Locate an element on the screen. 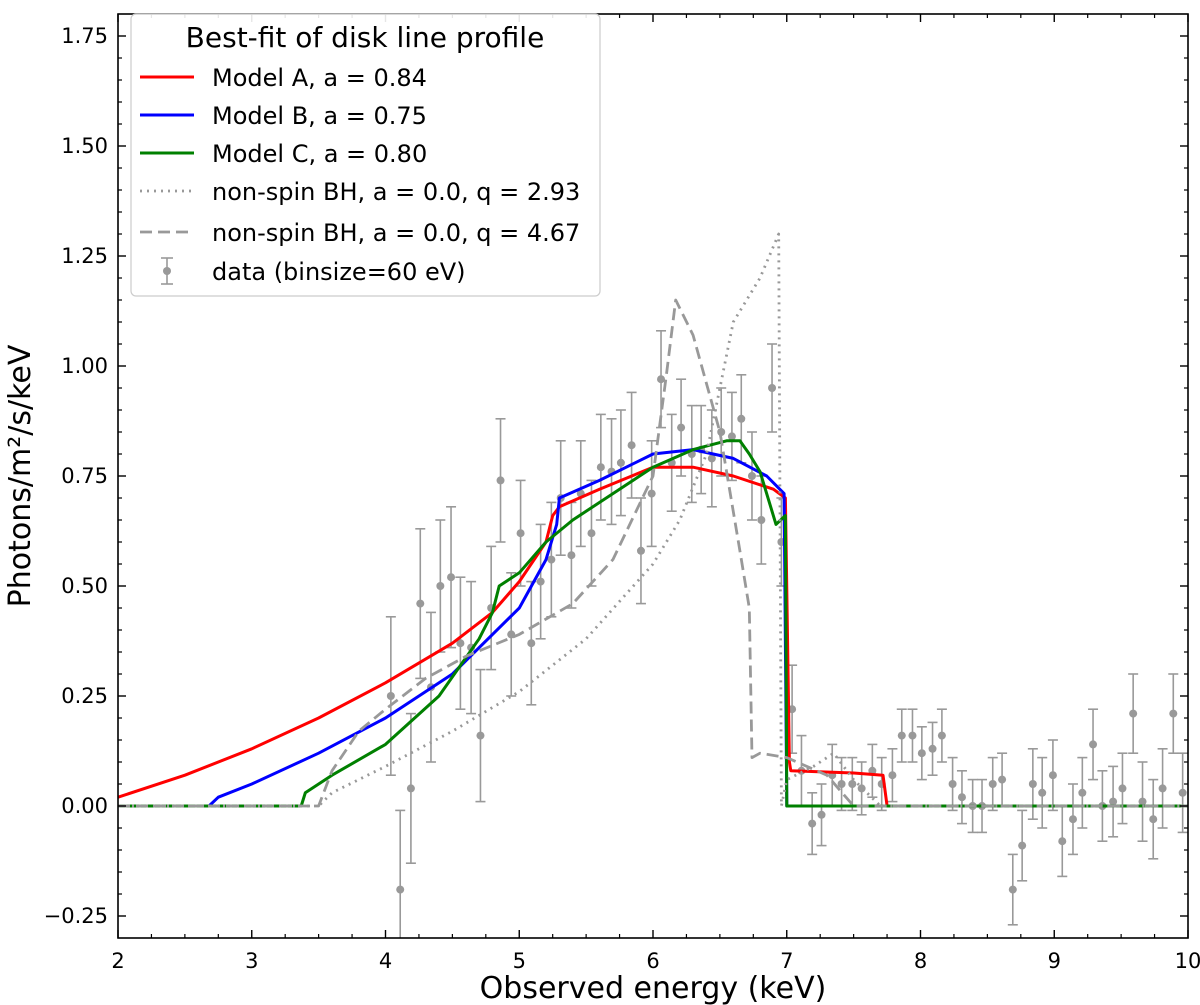 This screenshot has width=1200, height=1005. y-tick-label: 1.50 is located at coordinates (84, 146).